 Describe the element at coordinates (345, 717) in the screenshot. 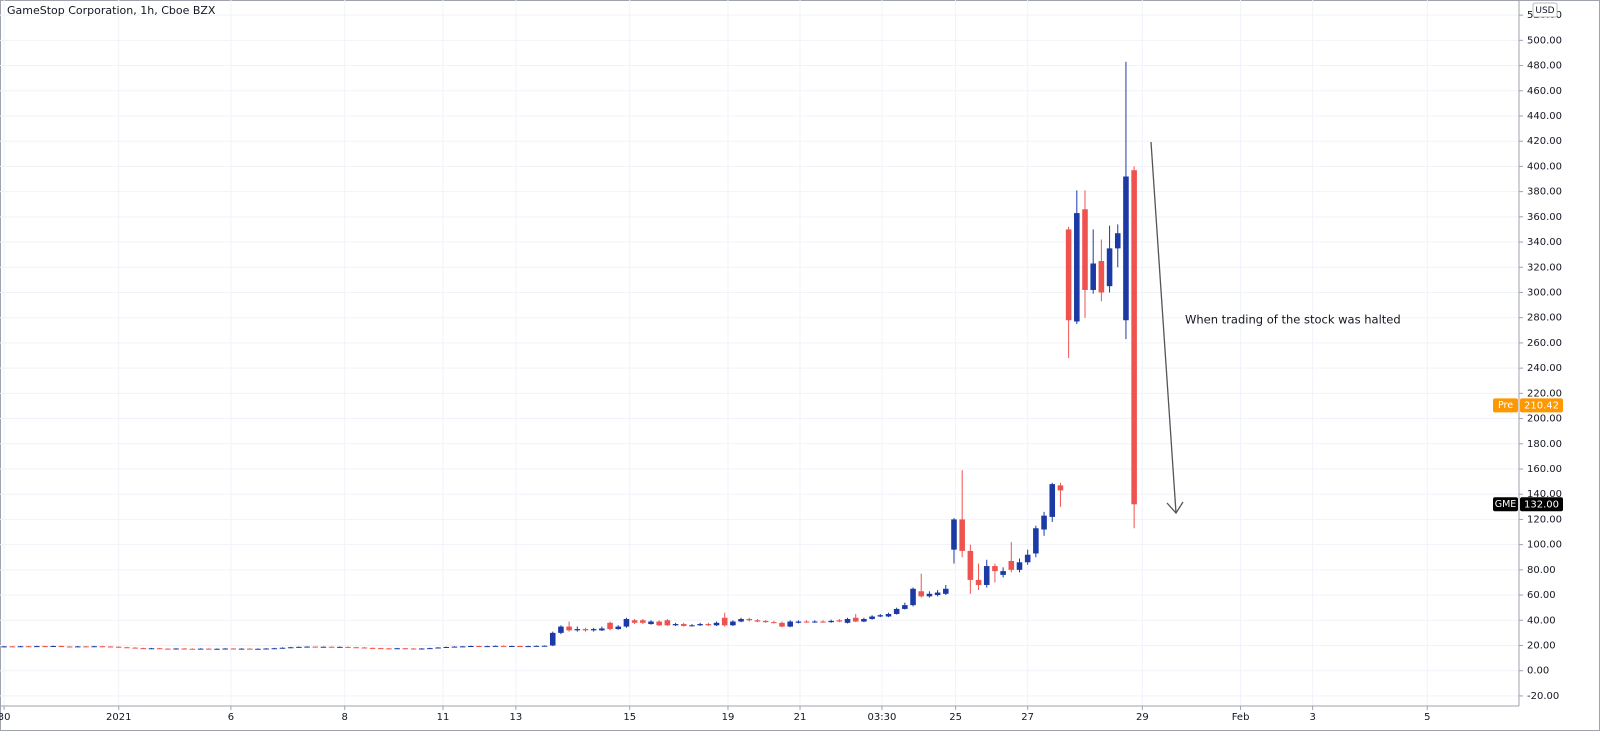

I see `x-tick-label: 8` at that location.